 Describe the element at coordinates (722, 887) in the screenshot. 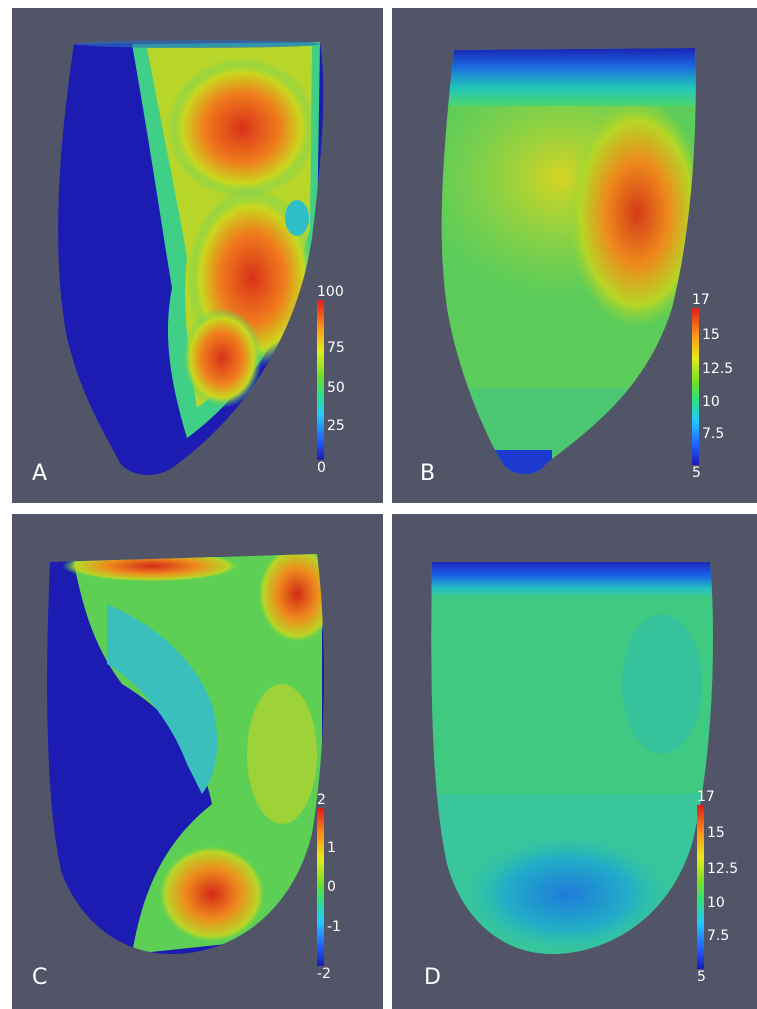

I see `colorbar-d: 17 15 12.5 10 7.5 5` at that location.